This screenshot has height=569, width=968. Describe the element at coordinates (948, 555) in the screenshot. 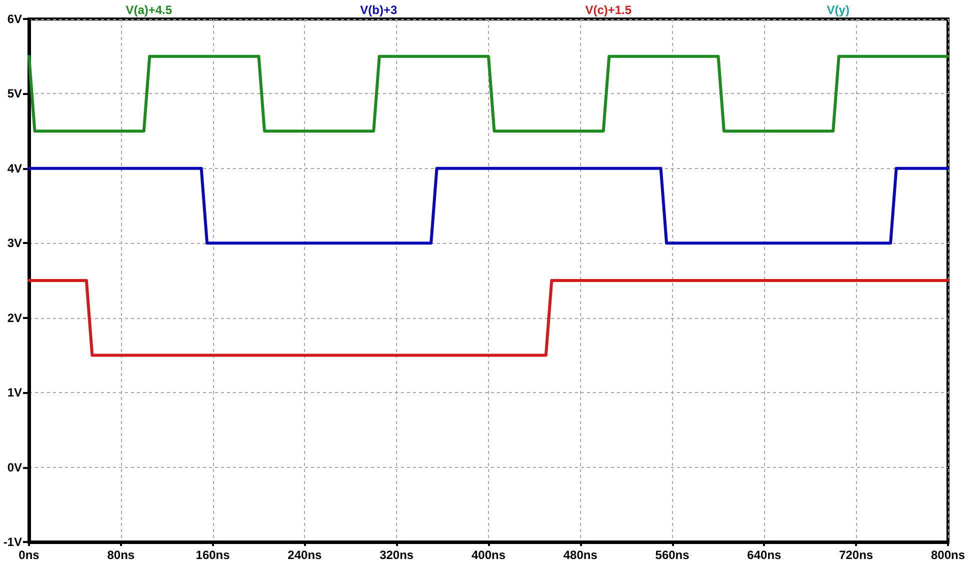

I see `x-tick-label: 800ns` at that location.